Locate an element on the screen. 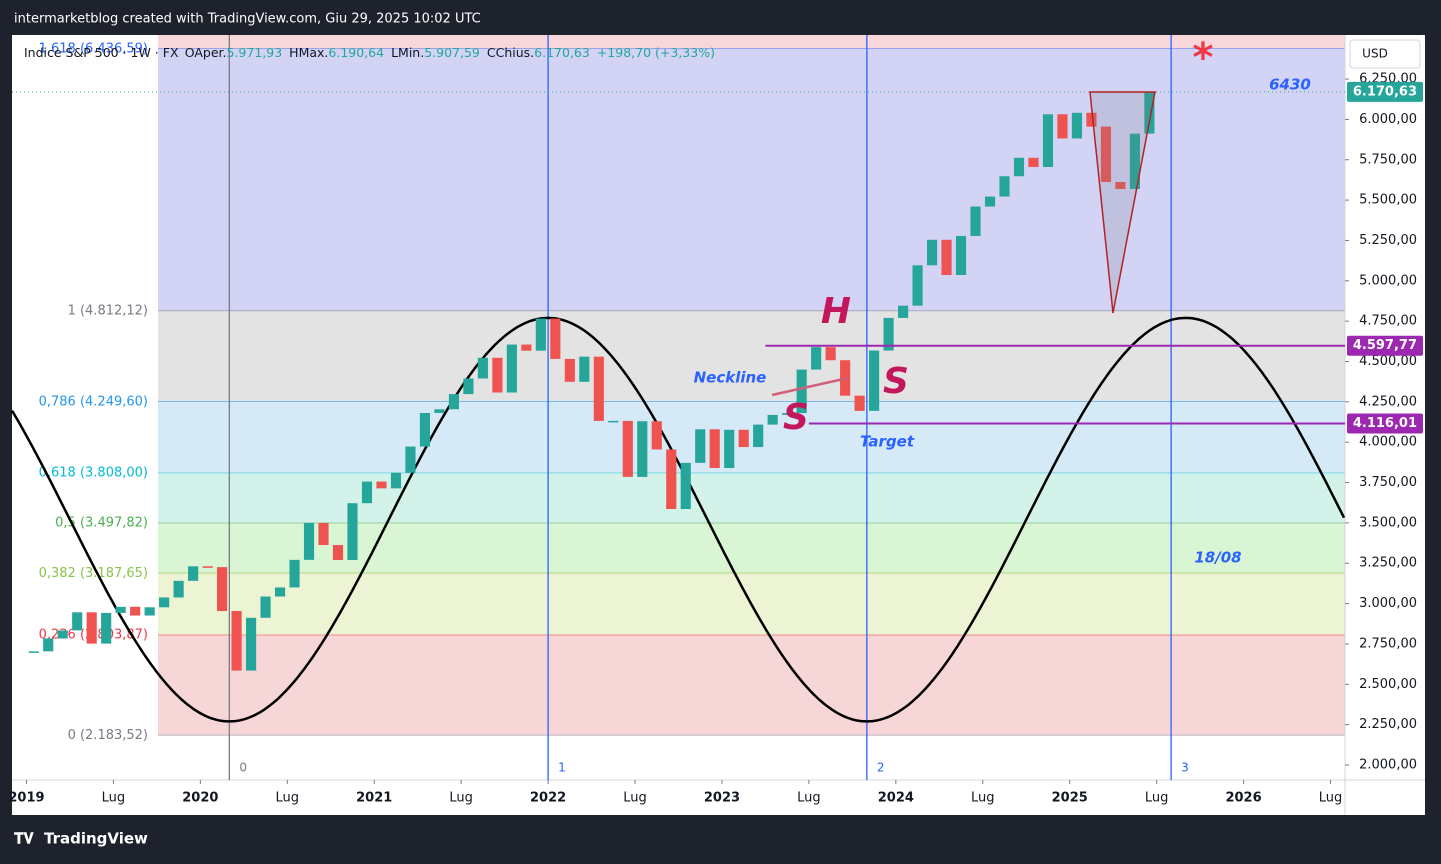  fib-label: 0 (2.183,52) is located at coordinates (108, 735).